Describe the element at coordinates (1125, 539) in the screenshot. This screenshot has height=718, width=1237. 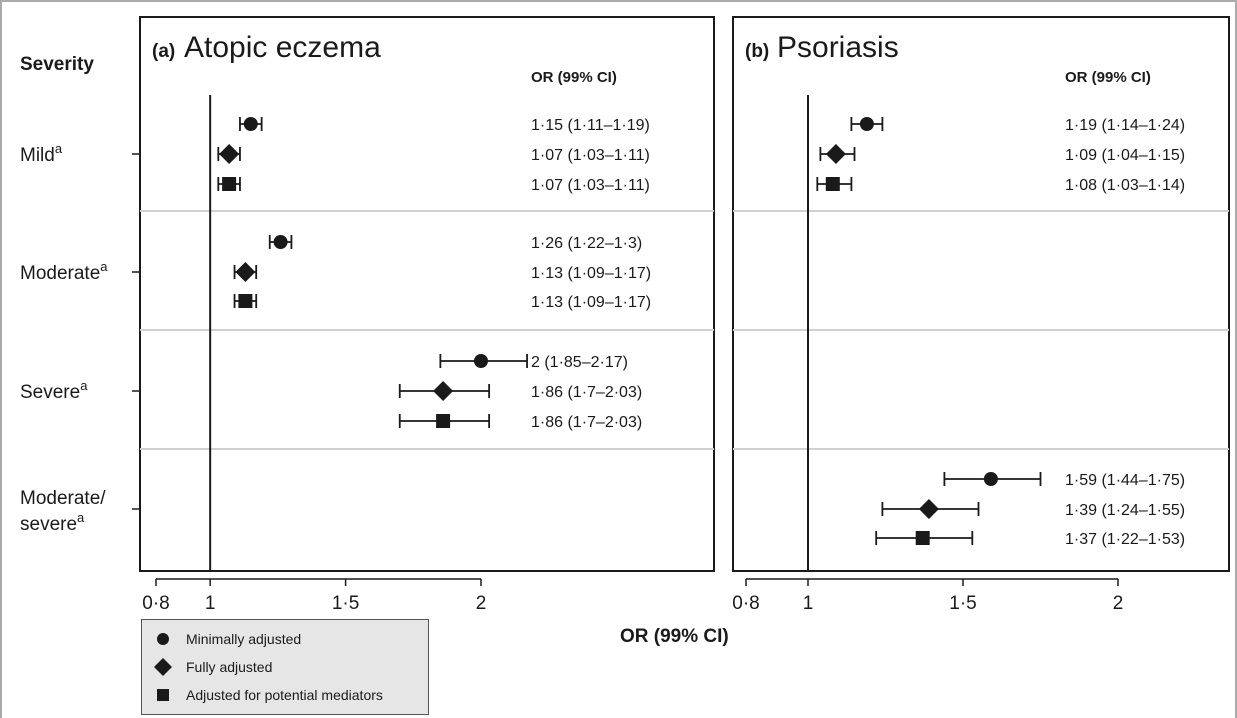
I see `or-value-label: 1·37 (1·22–1·53)` at that location.